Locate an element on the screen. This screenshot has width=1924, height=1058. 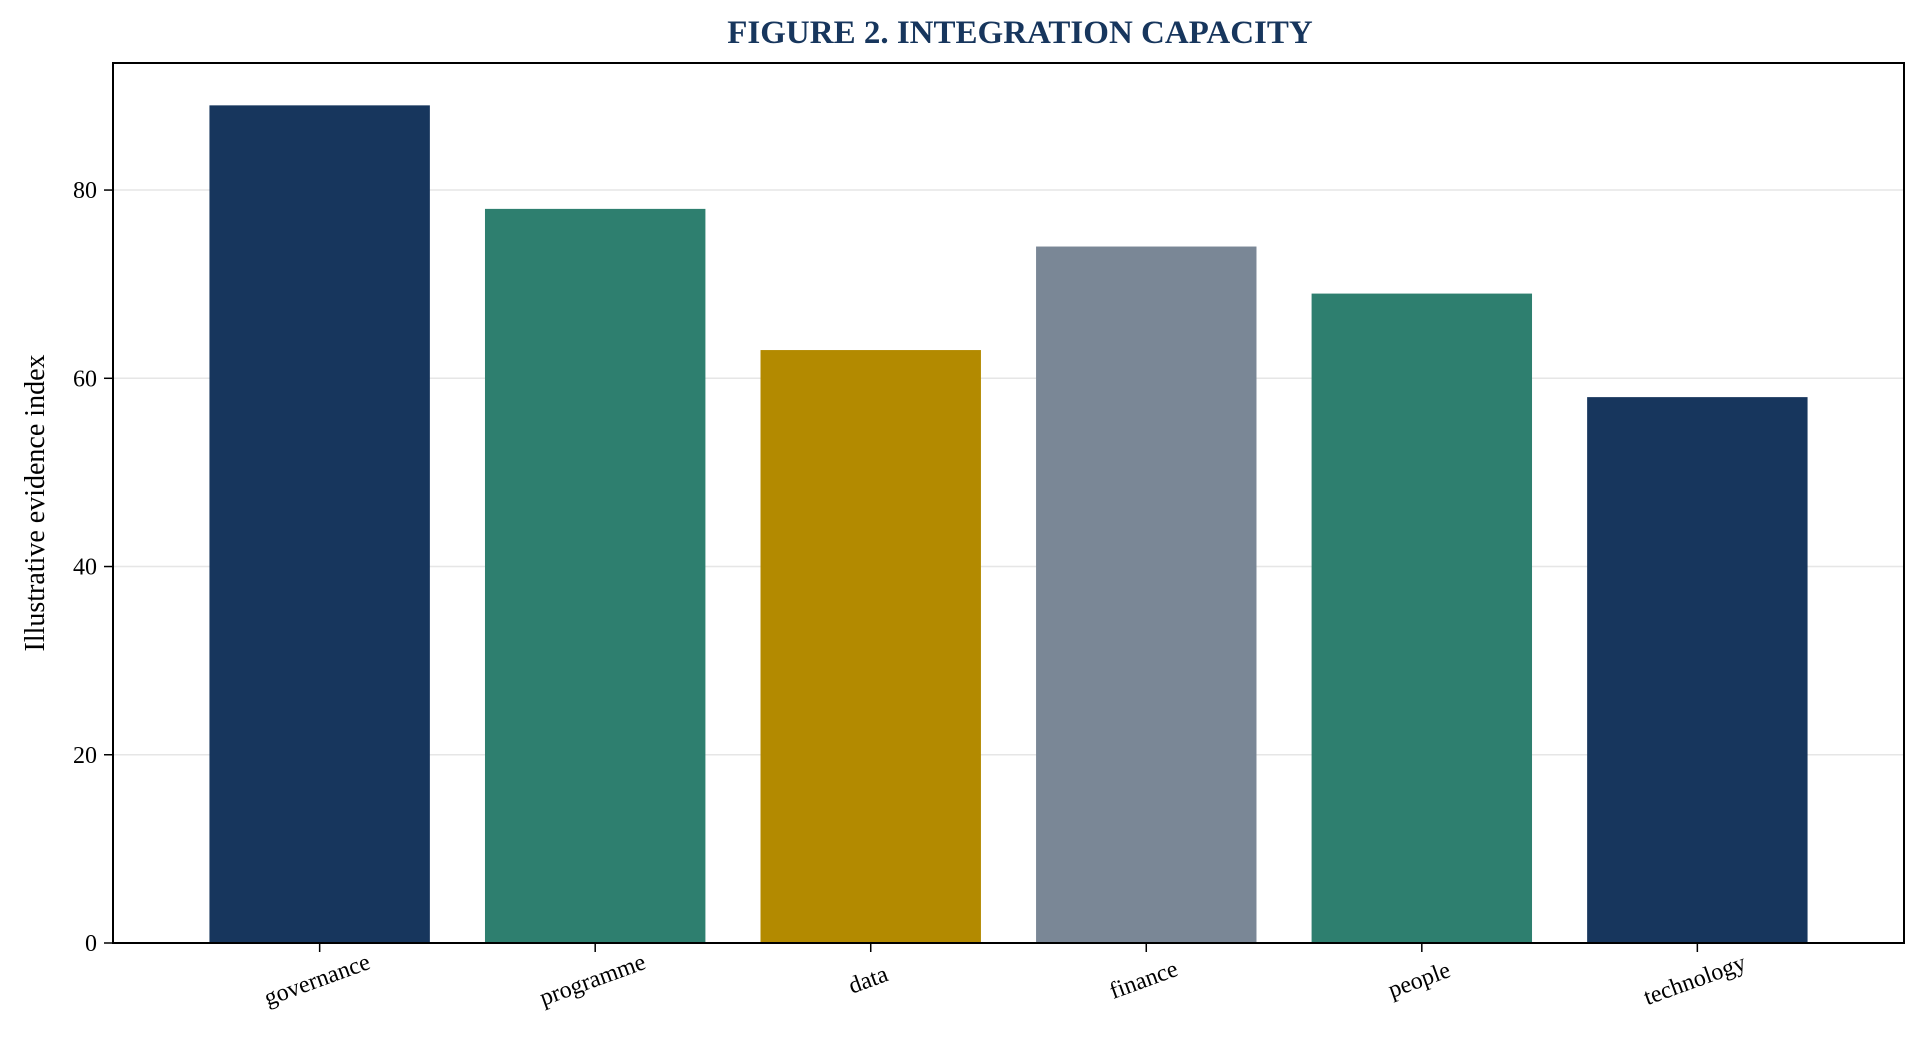
bar-data is located at coordinates (870, 646).